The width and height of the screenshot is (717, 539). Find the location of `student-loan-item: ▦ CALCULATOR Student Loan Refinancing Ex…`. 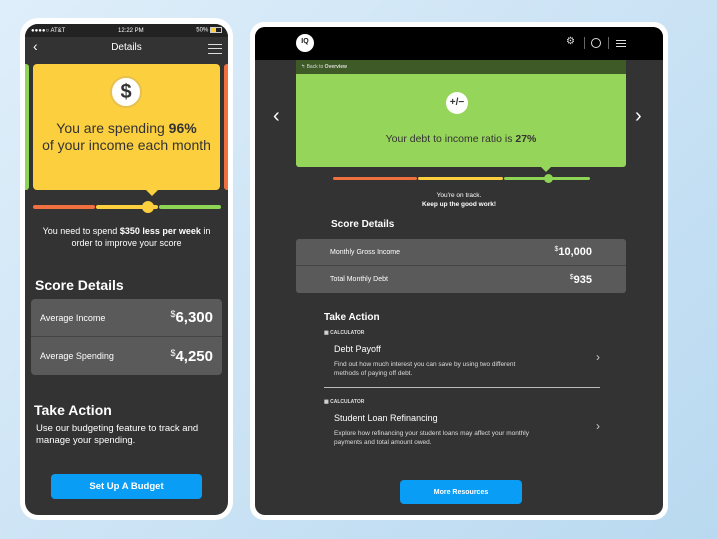

student-loan-item: ▦ CALCULATOR Student Loan Refinancing Ex… is located at coordinates (462, 422).